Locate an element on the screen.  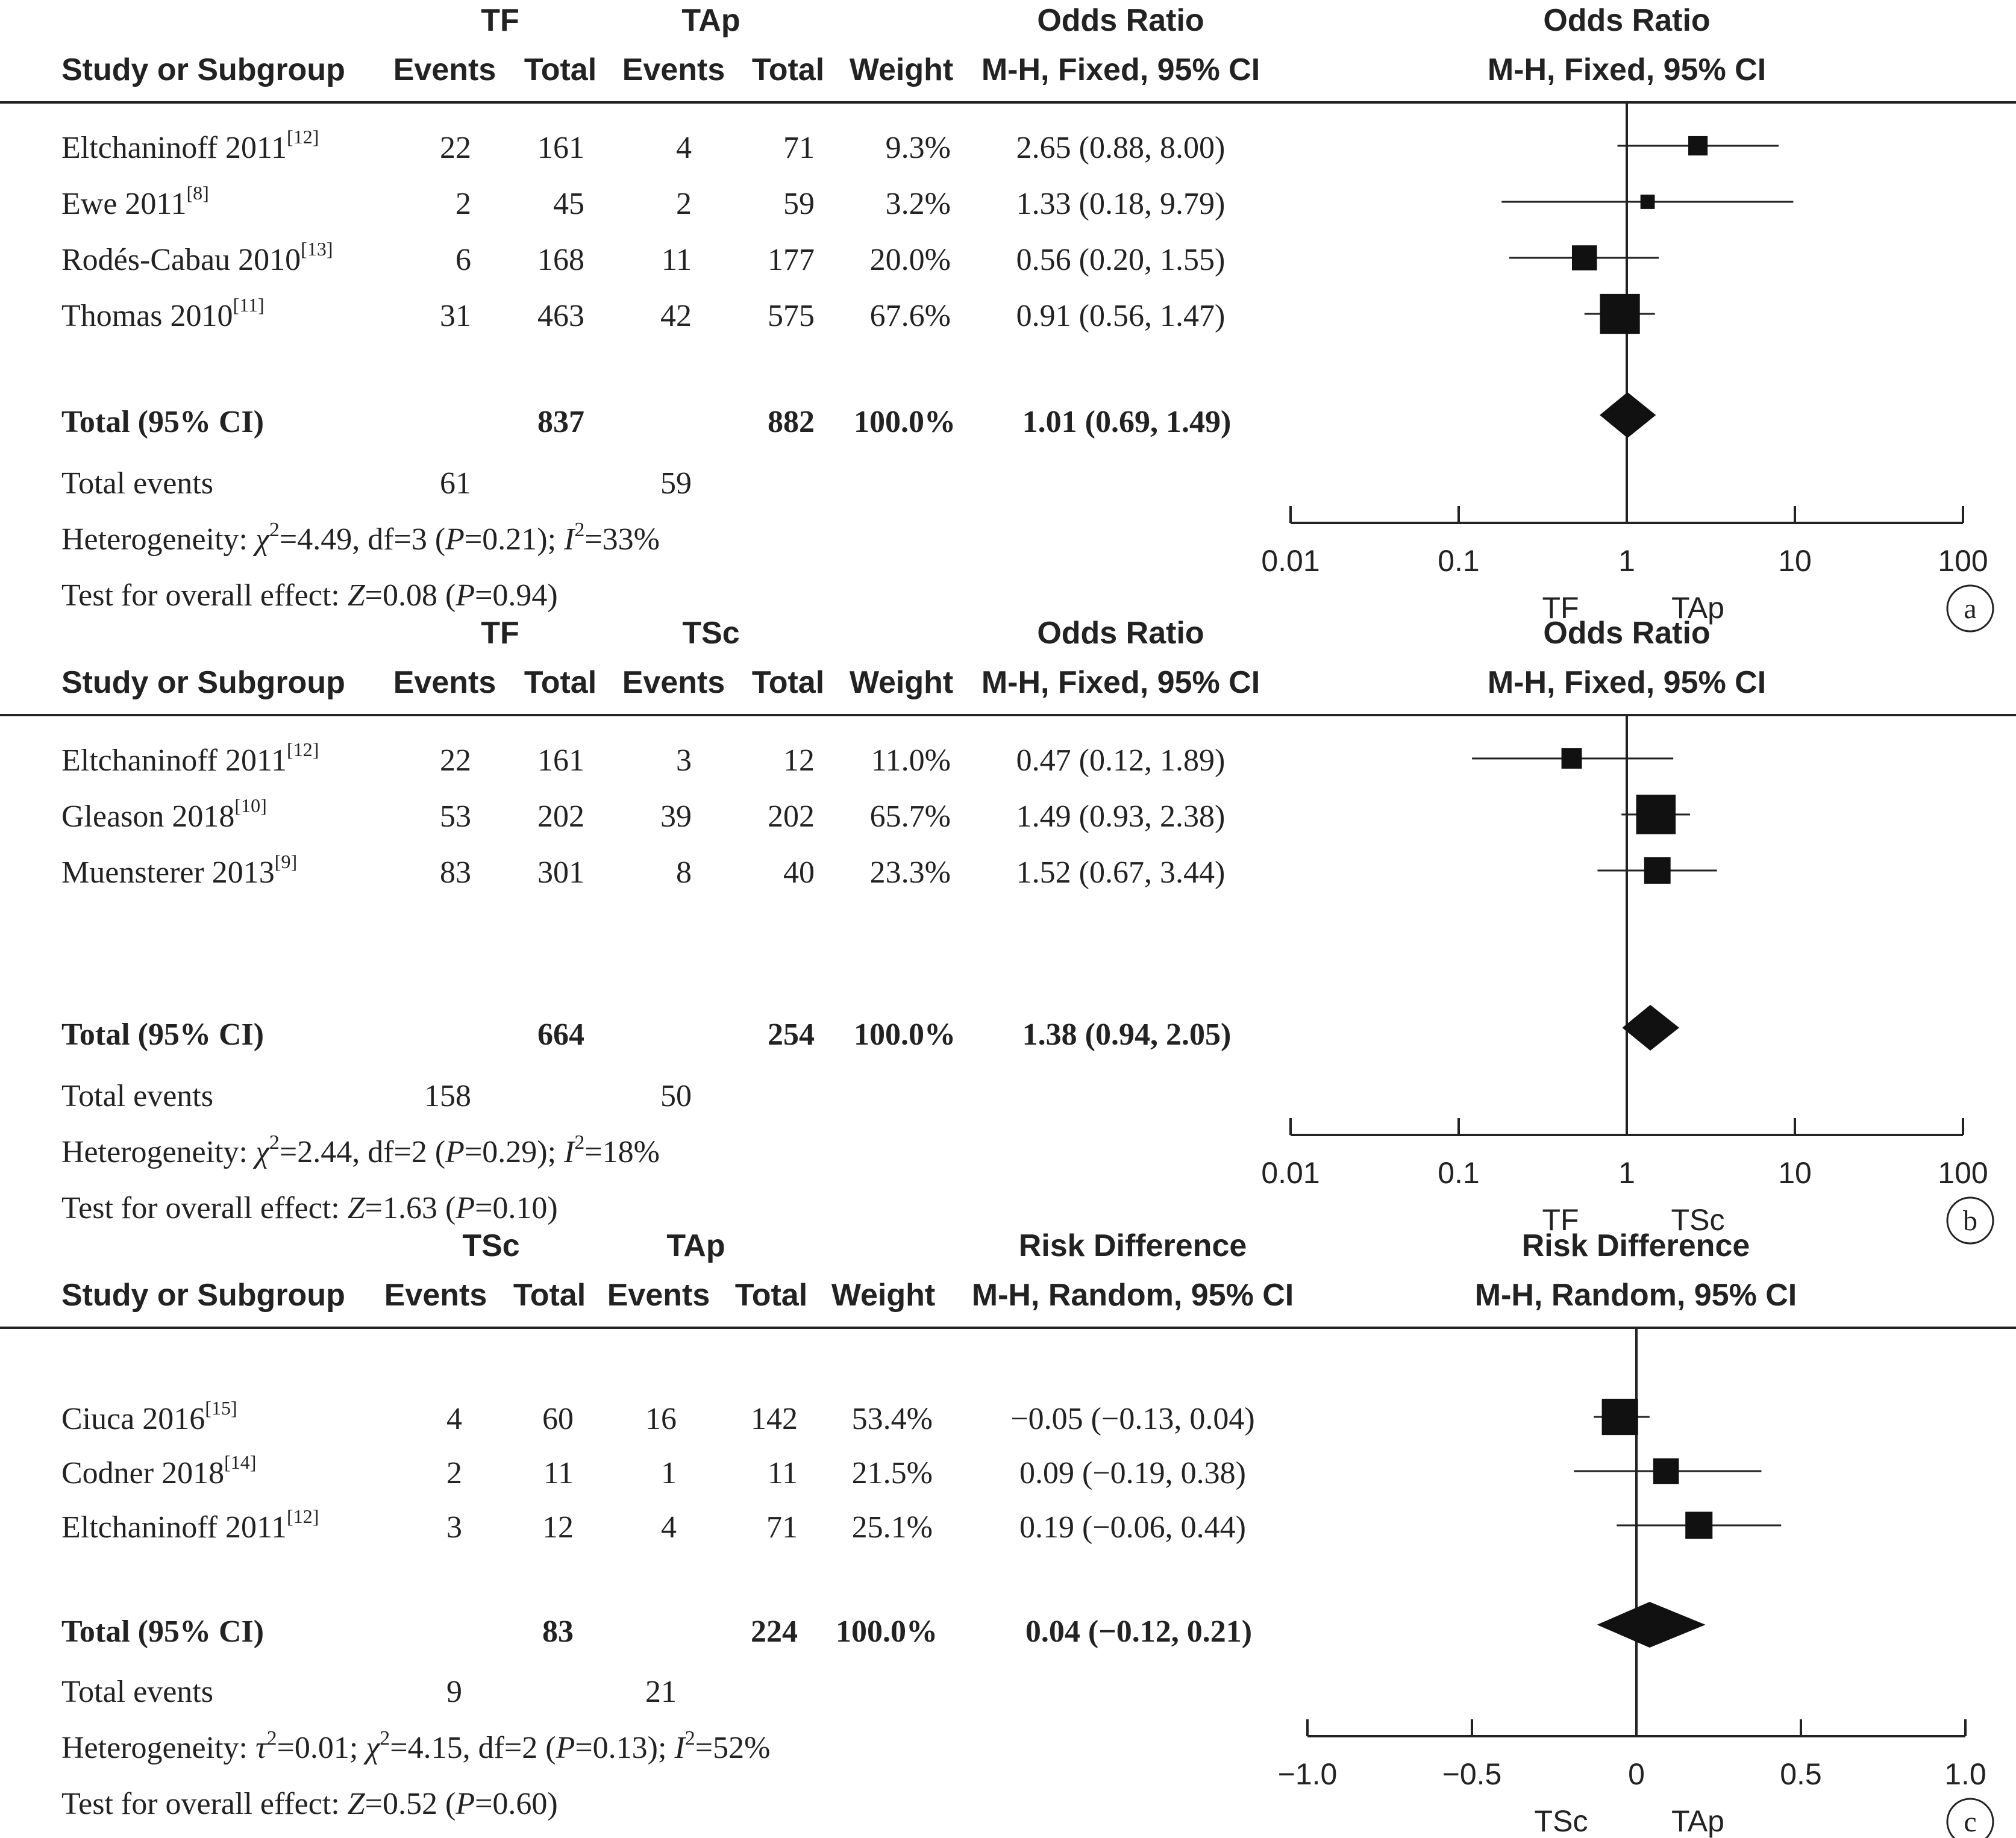
total-events2: 50 is located at coordinates (676, 1096).